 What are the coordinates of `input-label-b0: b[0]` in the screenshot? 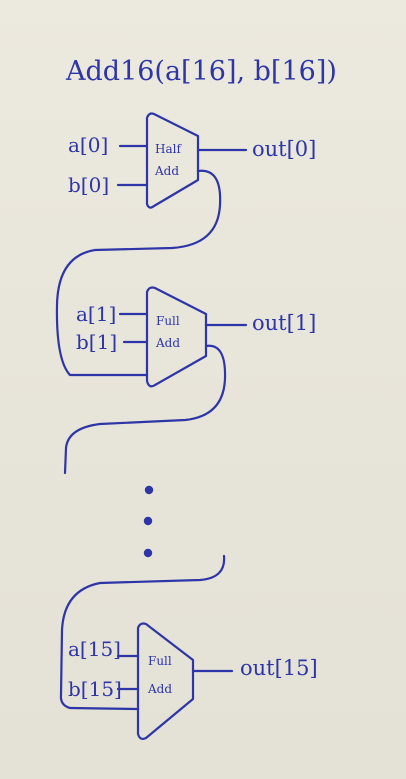 It's located at (88, 185).